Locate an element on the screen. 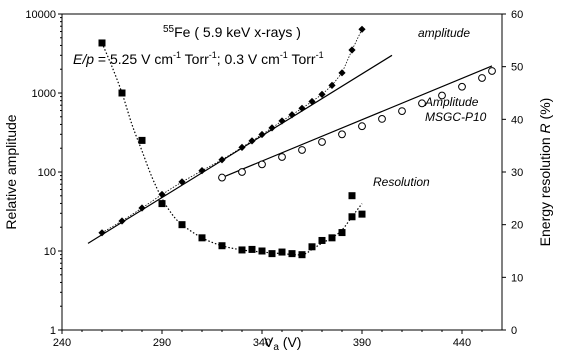  ep-sup-4: -1 is located at coordinates (320, 55).